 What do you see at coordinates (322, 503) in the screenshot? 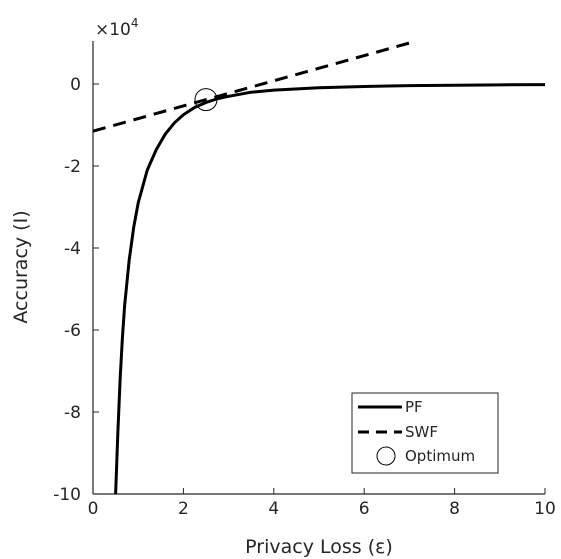
I see `x-axis-ticks: 0 2 4 6 8 10` at bounding box center [322, 503].